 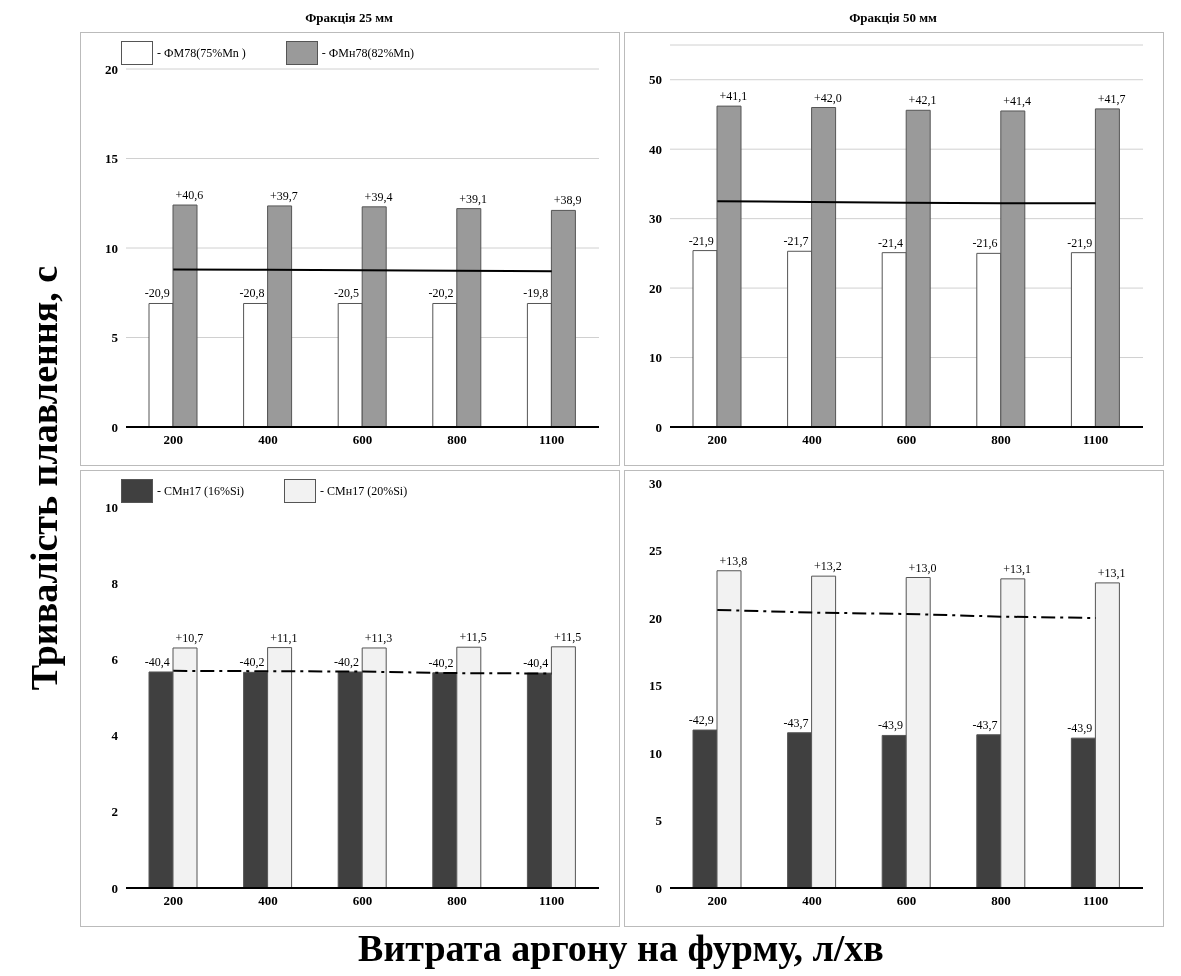 I want to click on annotation: -20,8, so click(x=252, y=293).